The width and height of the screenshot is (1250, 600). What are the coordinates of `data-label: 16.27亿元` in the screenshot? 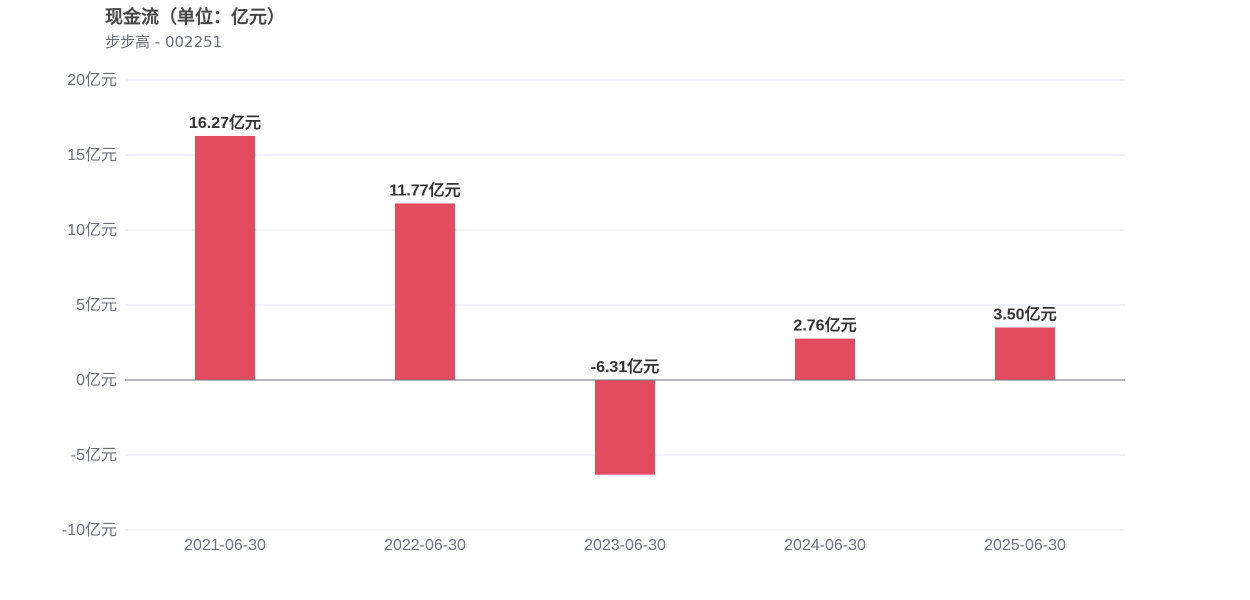 It's located at (225, 122).